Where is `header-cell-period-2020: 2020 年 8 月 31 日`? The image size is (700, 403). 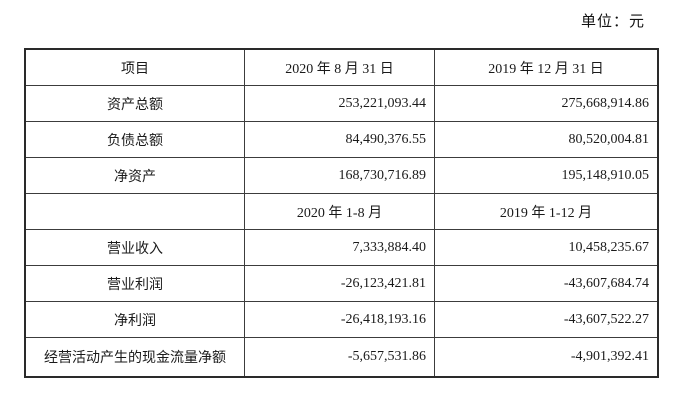 header-cell-period-2020: 2020 年 8 月 31 日 is located at coordinates (339, 67).